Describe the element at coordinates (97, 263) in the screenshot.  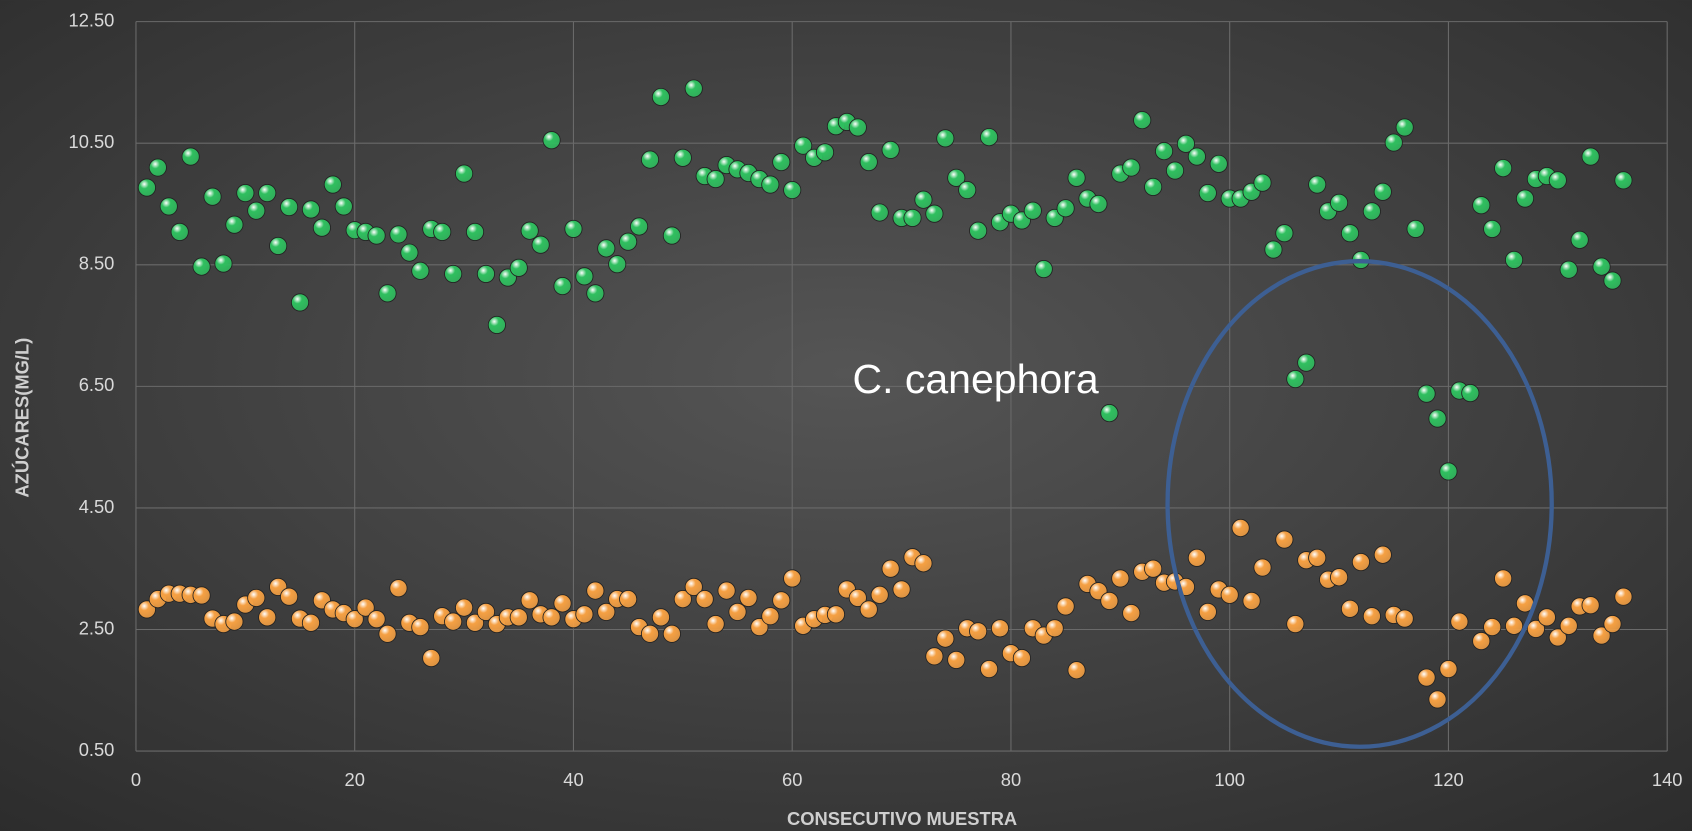
I see `y-tick-label: 8.50` at that location.